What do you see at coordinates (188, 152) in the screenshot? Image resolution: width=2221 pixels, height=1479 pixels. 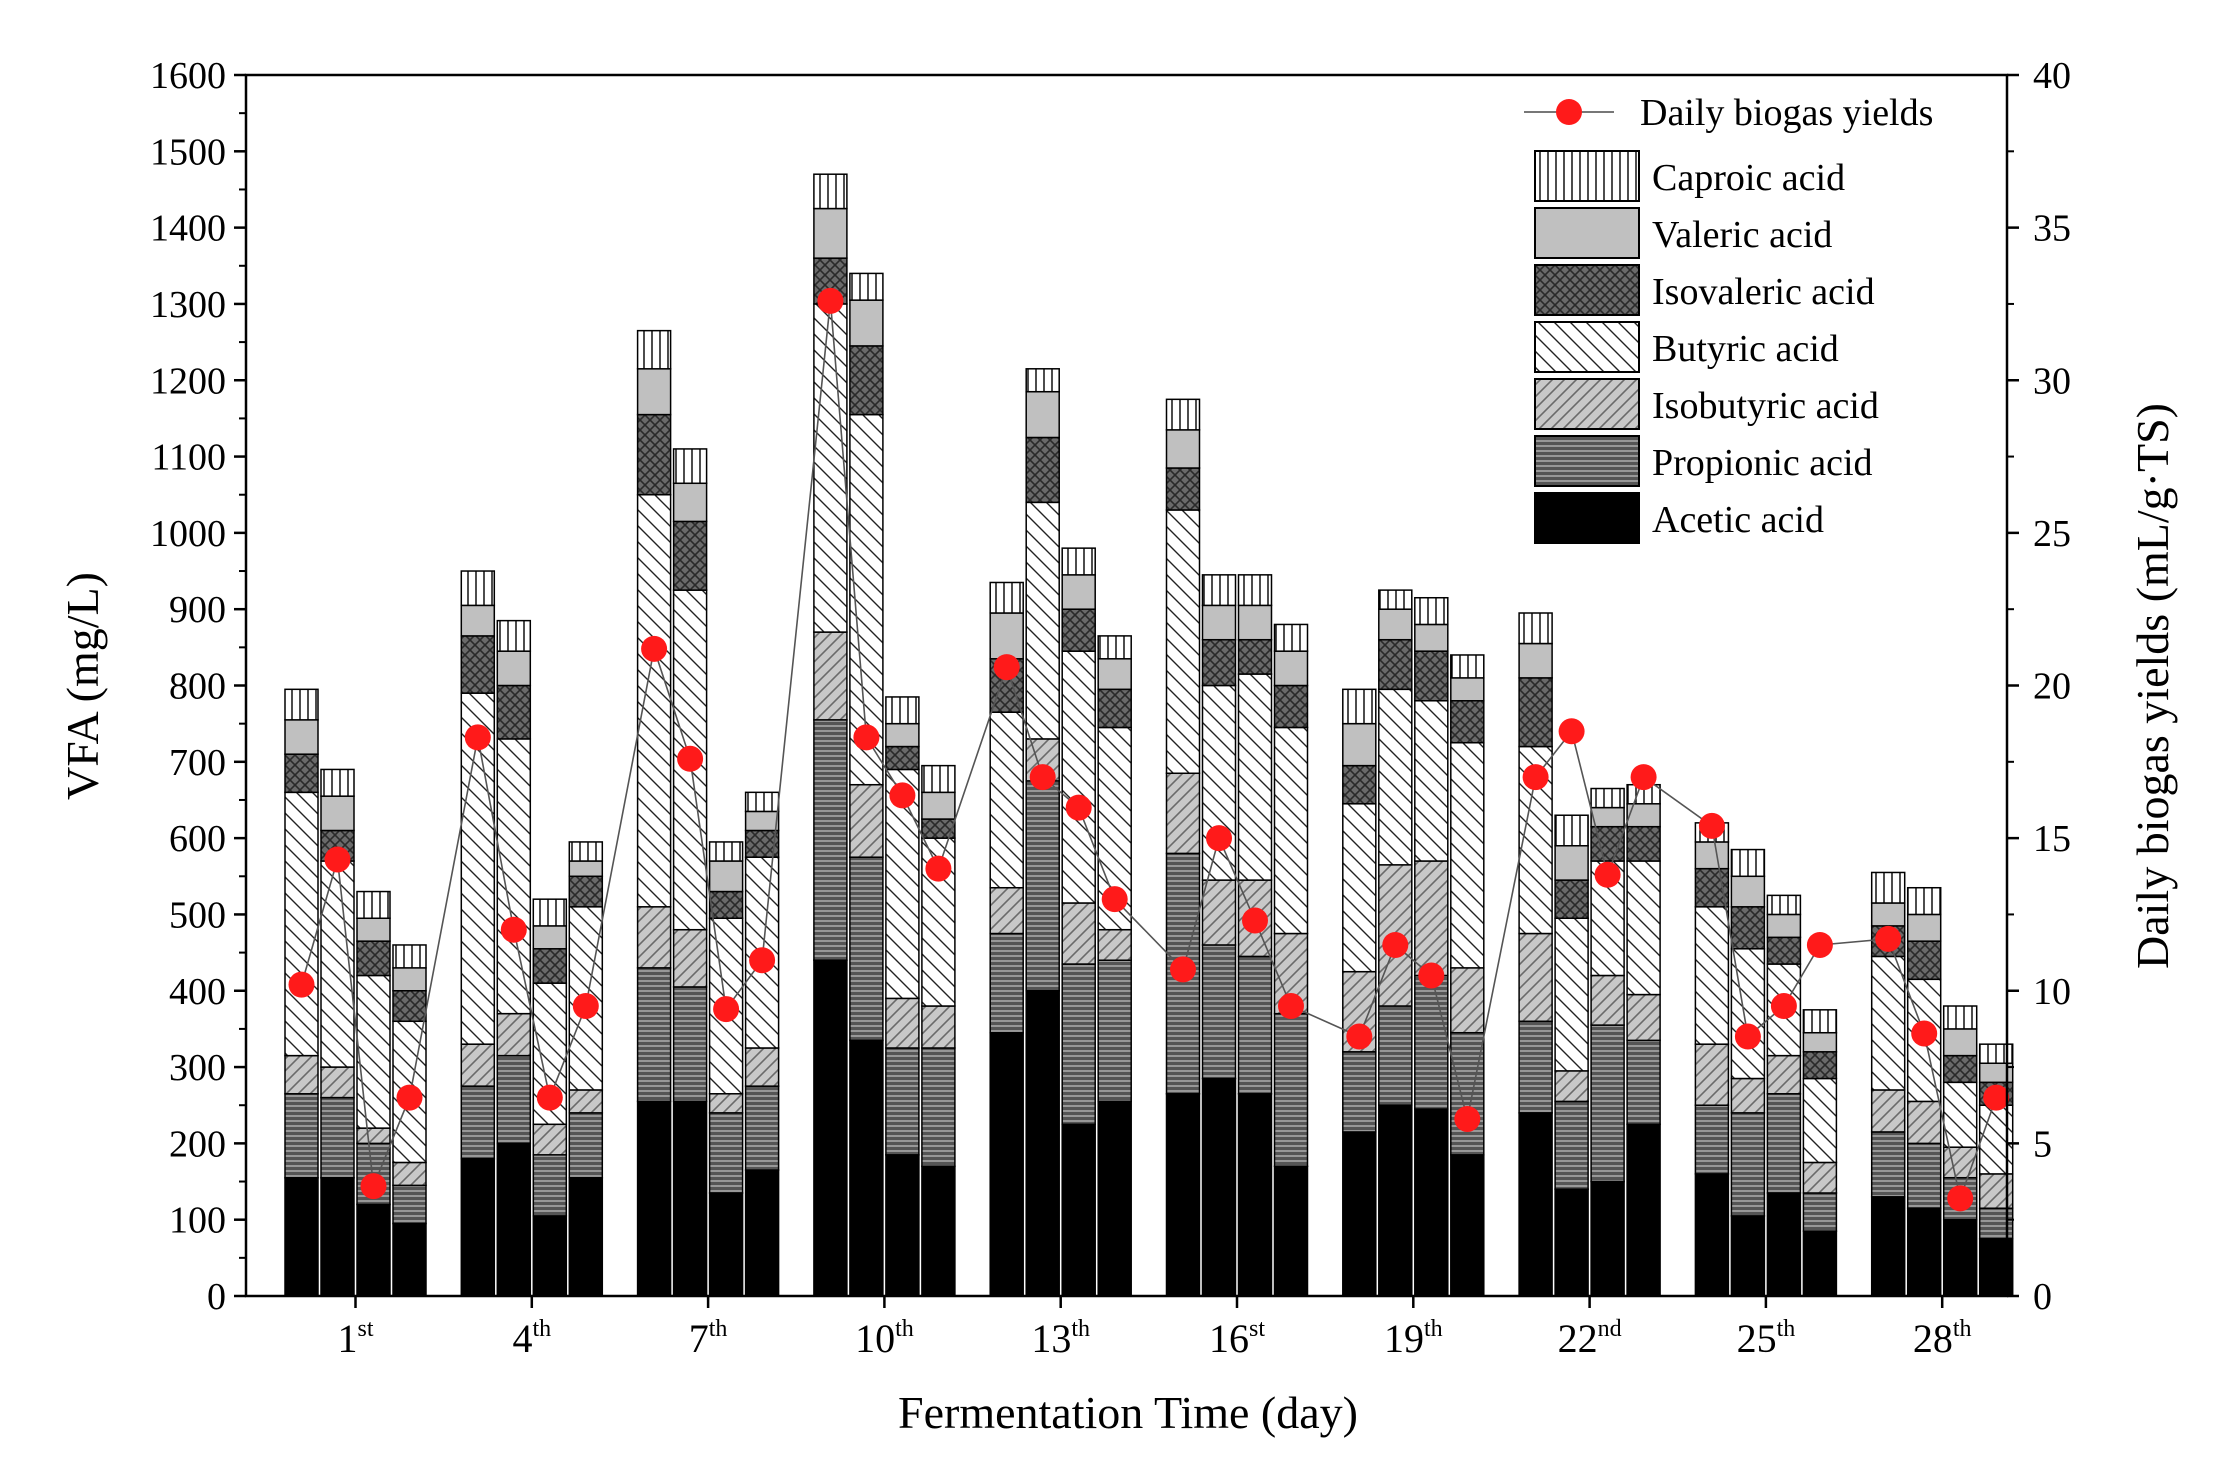 I see `y-tick-label: 1500` at bounding box center [188, 152].